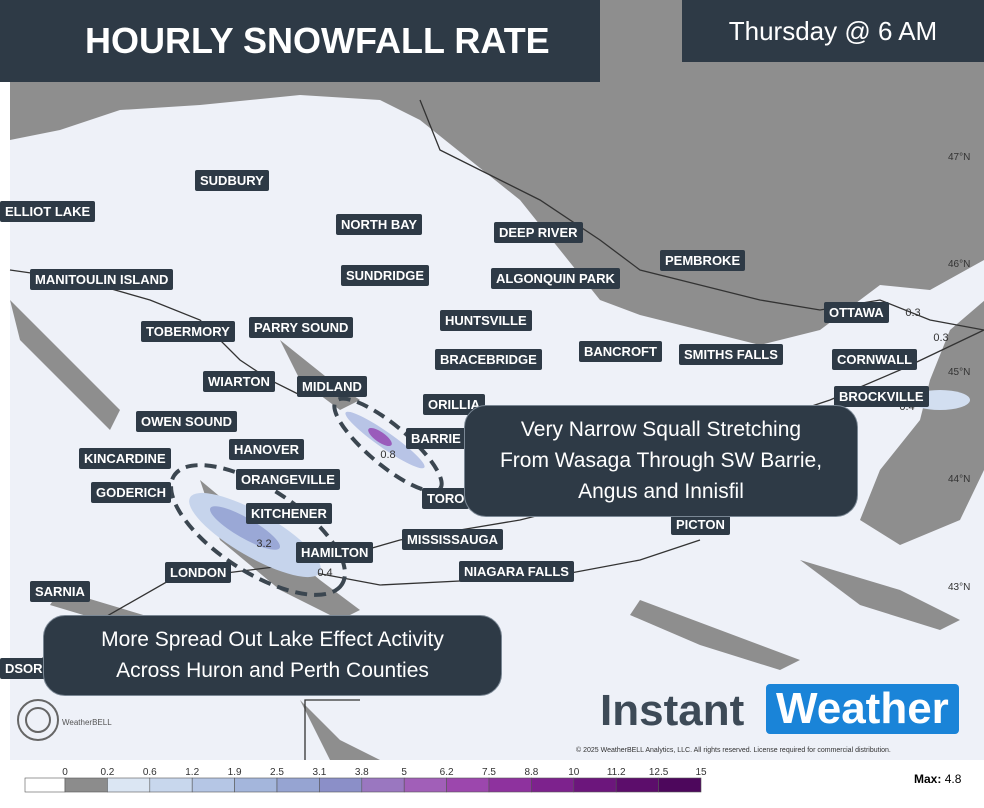 The height and width of the screenshot is (808, 984). Describe the element at coordinates (131, 492) in the screenshot. I see `city-label: GODERICH` at that location.